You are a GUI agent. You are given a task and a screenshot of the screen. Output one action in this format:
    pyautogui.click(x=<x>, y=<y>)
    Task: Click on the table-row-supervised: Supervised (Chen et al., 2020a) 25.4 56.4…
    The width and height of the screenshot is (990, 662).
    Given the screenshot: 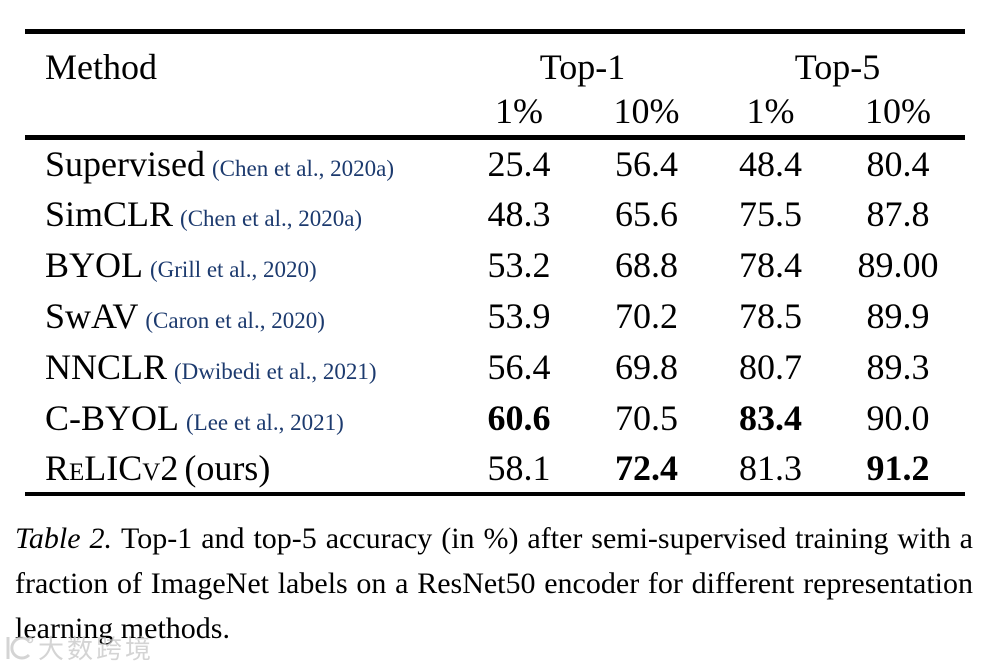 What is the action you would take?
    pyautogui.click(x=495, y=162)
    